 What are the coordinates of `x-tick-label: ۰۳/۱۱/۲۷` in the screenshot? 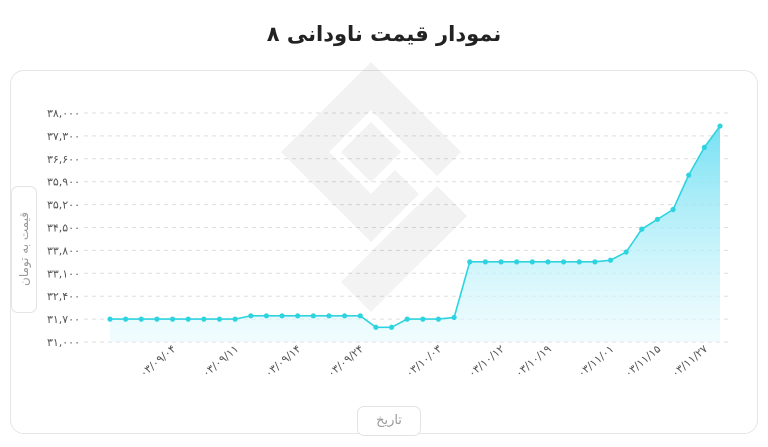 It's located at (689, 361).